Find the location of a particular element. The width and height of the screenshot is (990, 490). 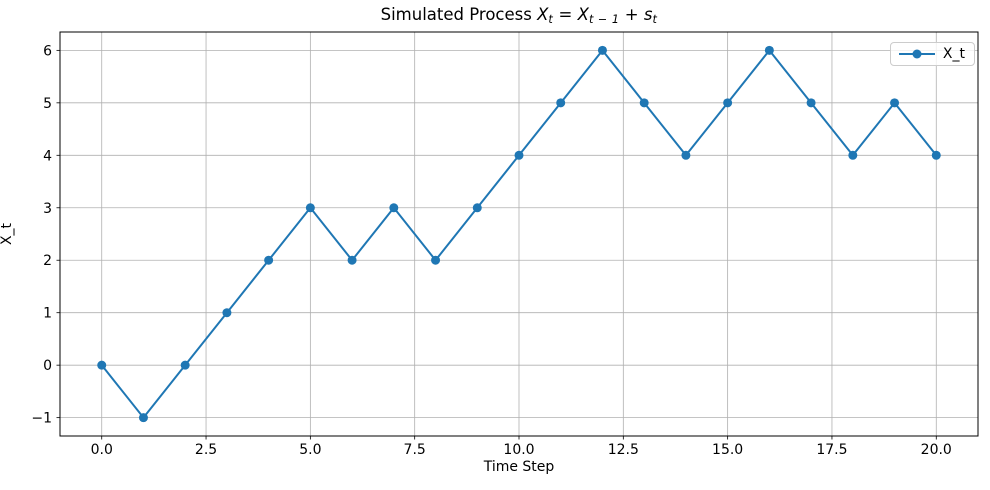

chart-title: Simulated Process Xt = Xt − 1 + st is located at coordinates (519, 16).